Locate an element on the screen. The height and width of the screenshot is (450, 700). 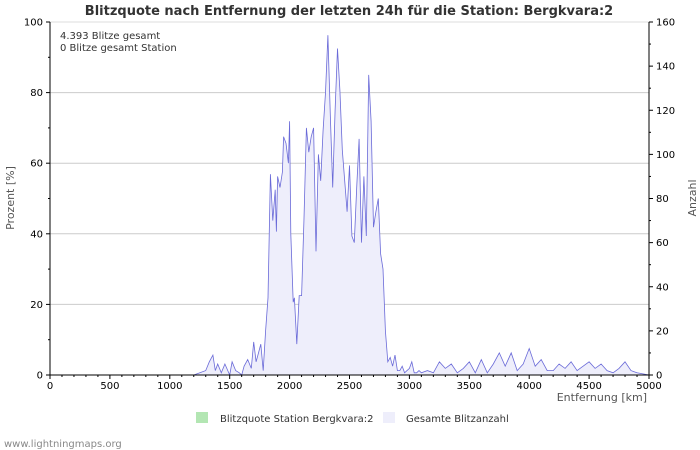
x-tick-label-500: 500 is located at coordinates (109, 386).